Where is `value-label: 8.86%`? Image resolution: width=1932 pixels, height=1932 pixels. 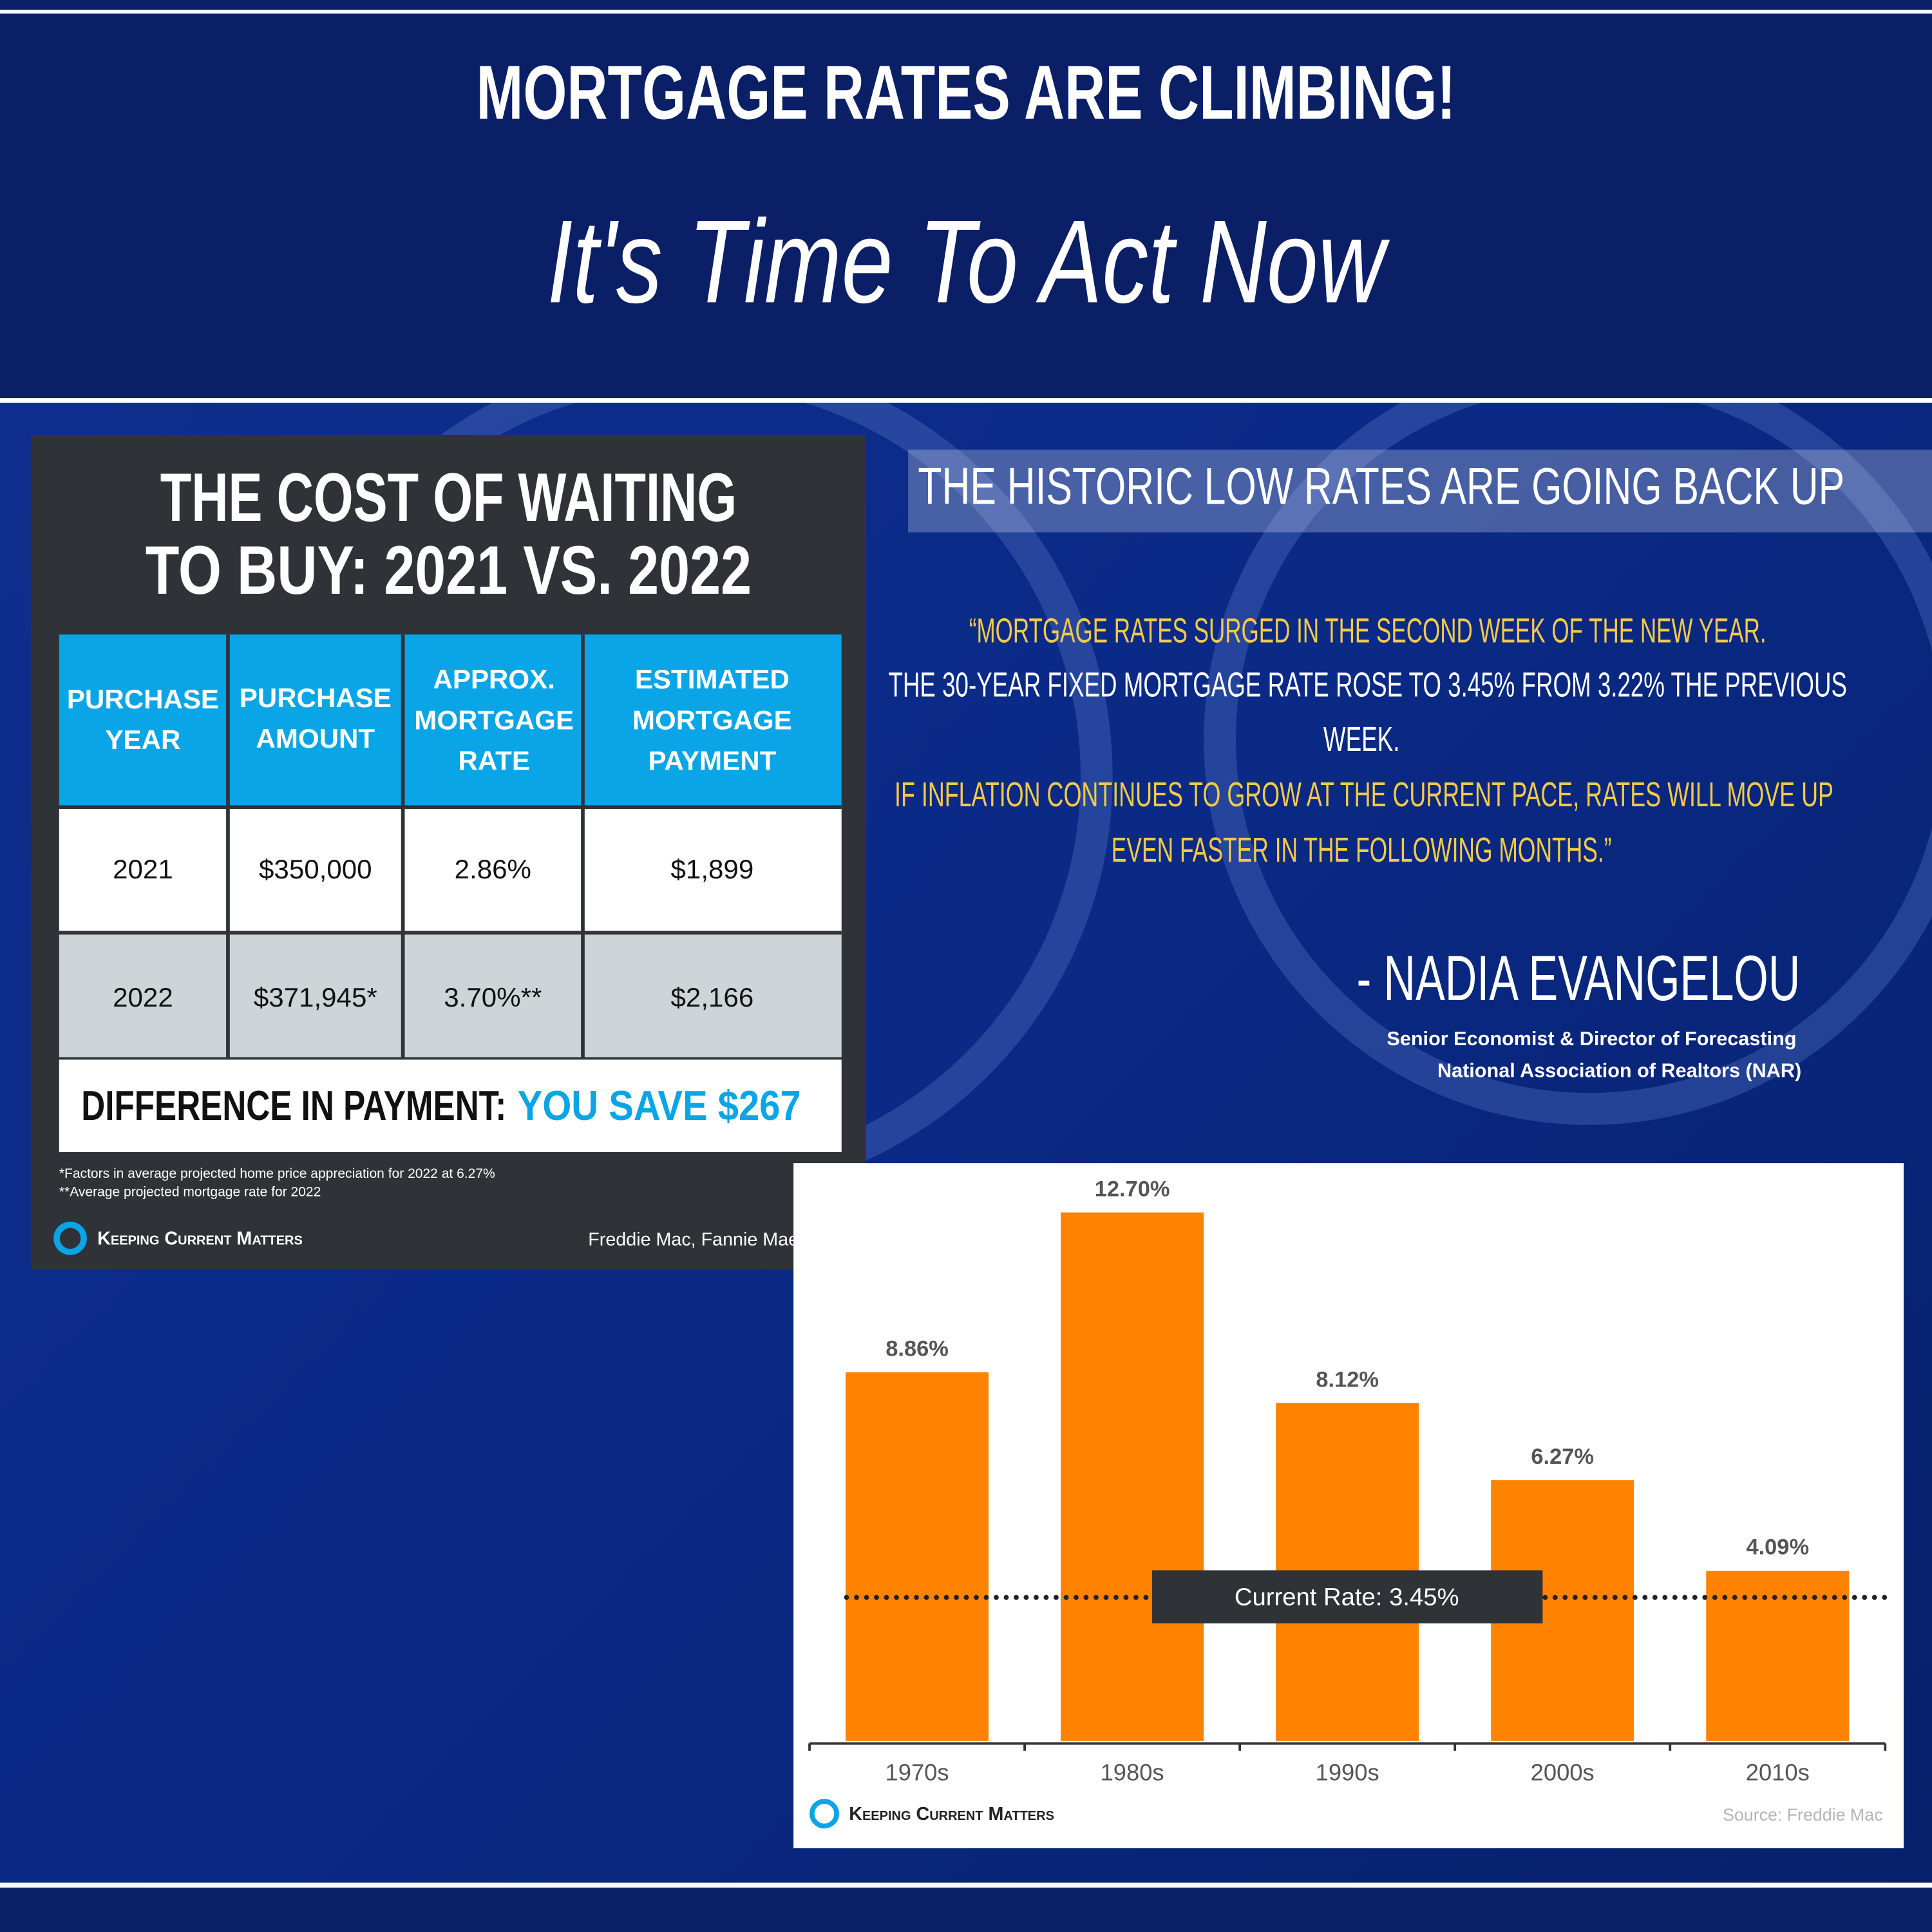 value-label: 8.86% is located at coordinates (917, 1349).